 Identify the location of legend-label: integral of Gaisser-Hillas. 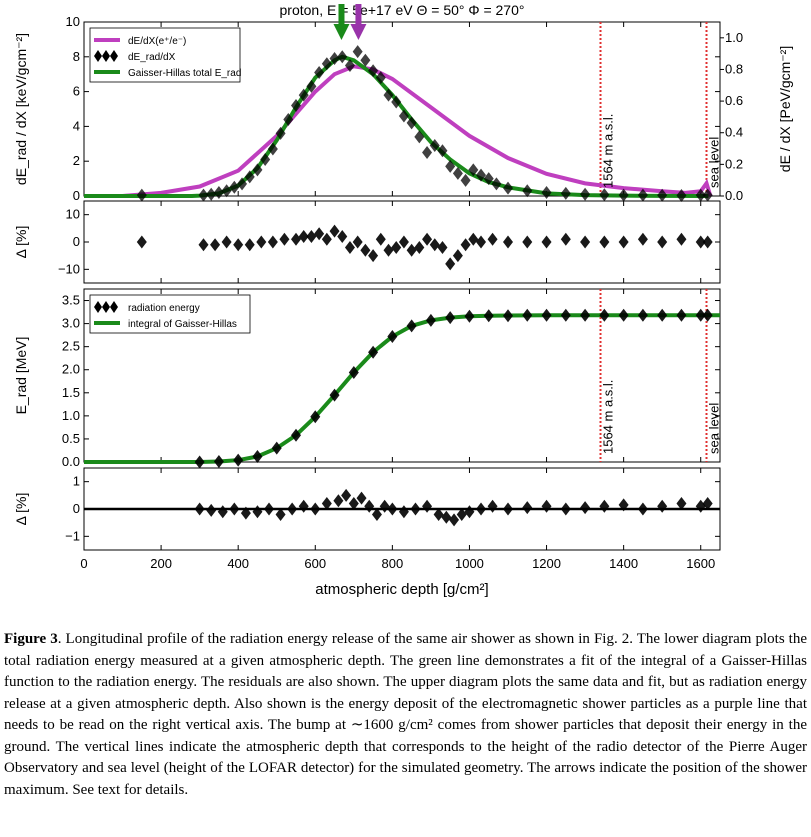
(182, 324).